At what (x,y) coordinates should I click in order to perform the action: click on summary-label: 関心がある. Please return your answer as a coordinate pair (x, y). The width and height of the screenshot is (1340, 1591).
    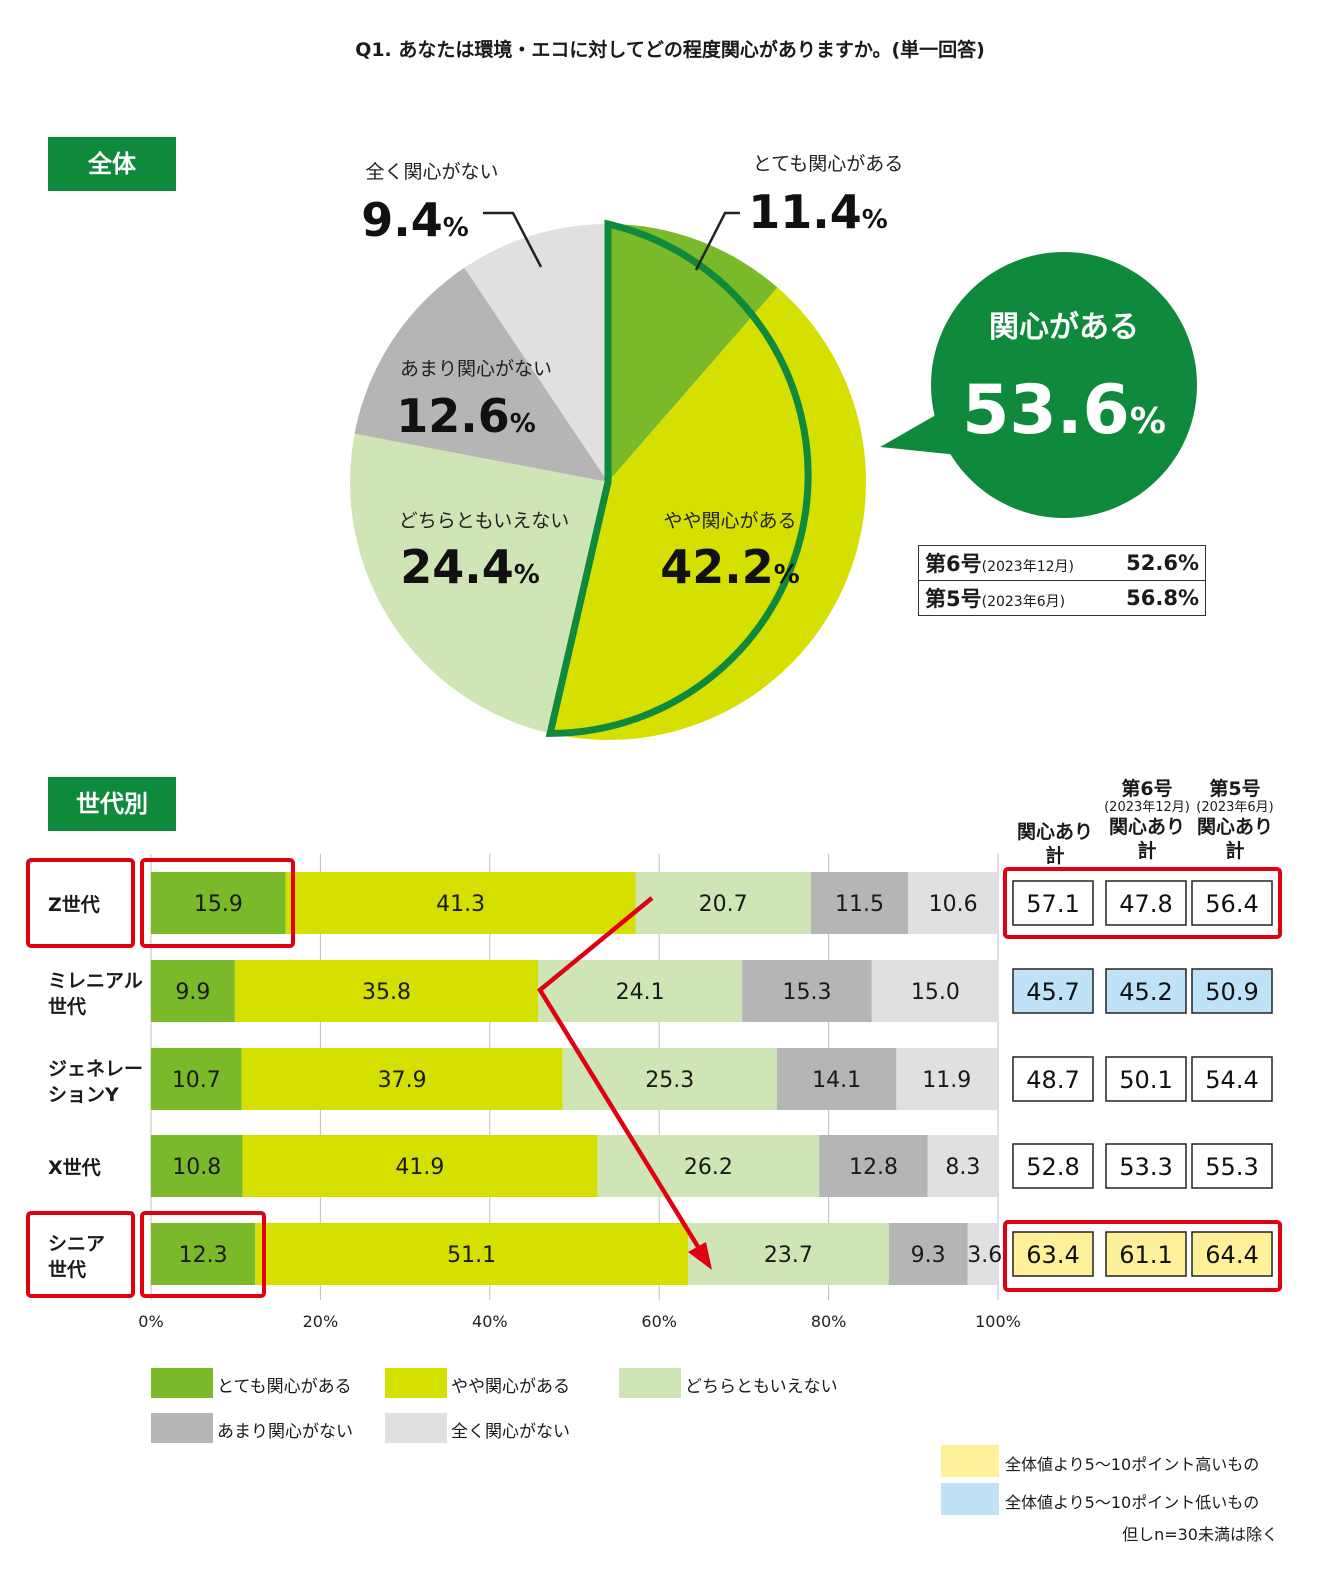
    Looking at the image, I should click on (1064, 327).